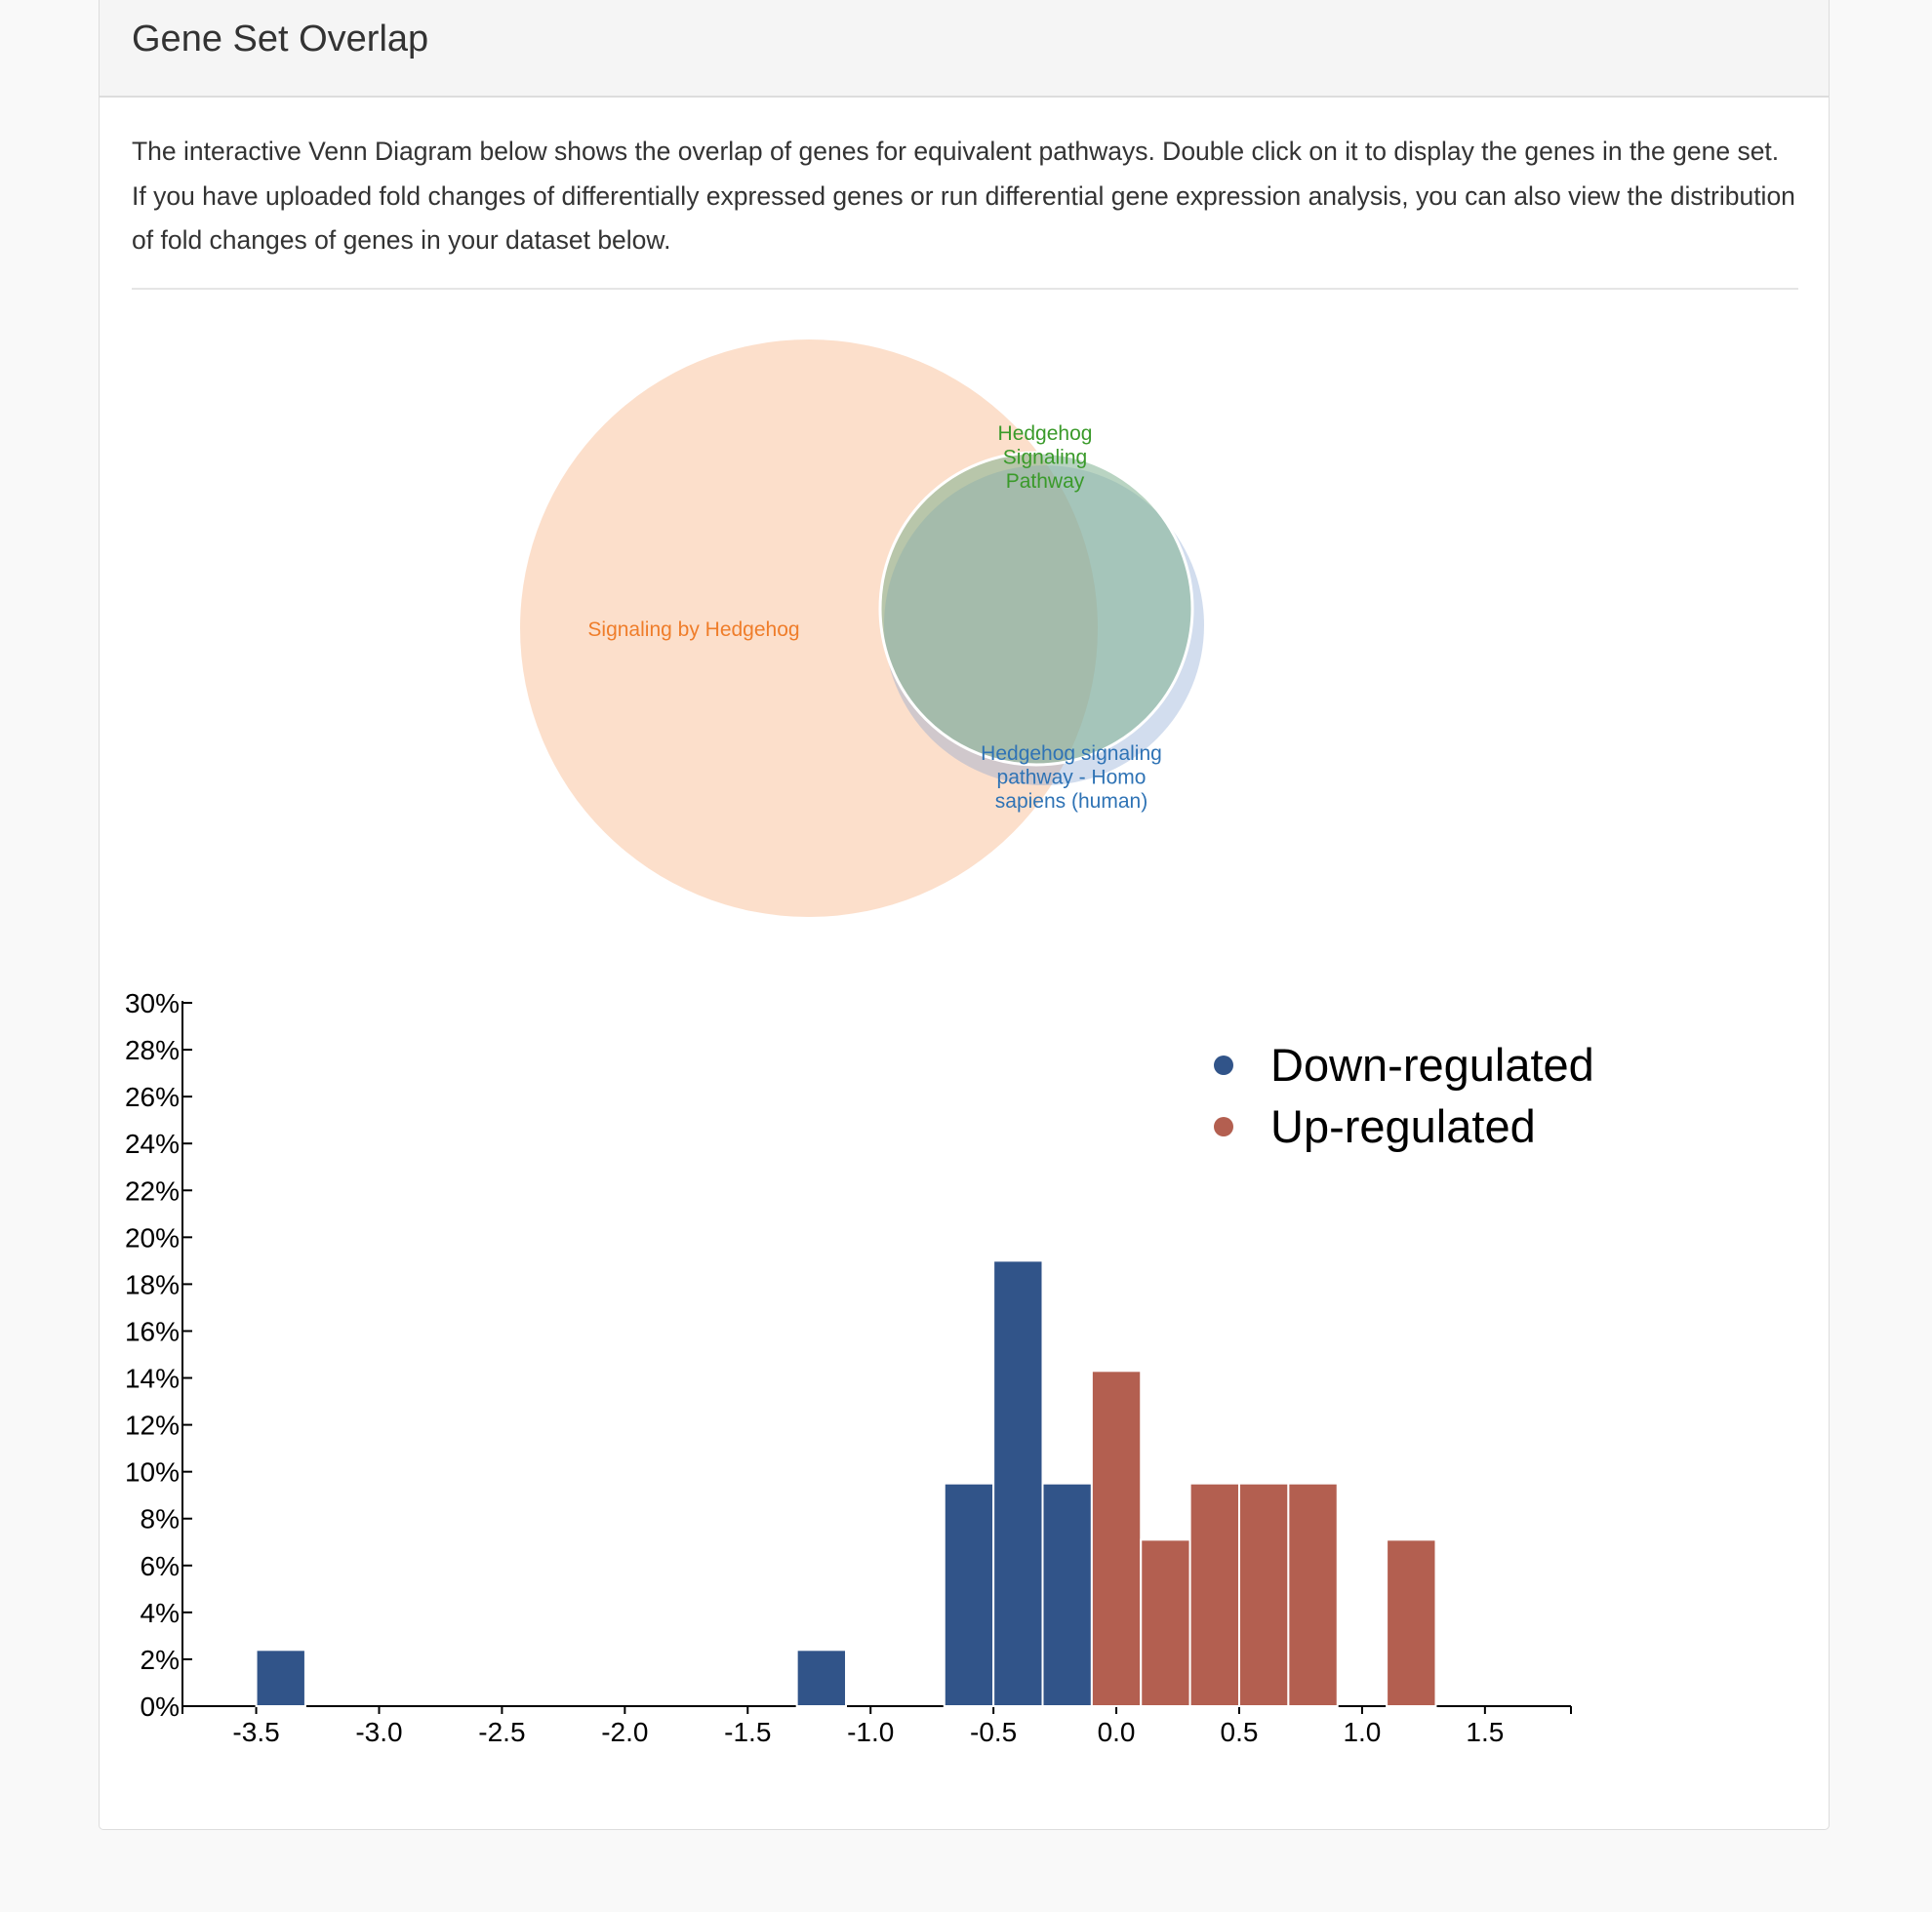 The image size is (1932, 1912). I want to click on x-tick-label: -2.5, so click(501, 1732).